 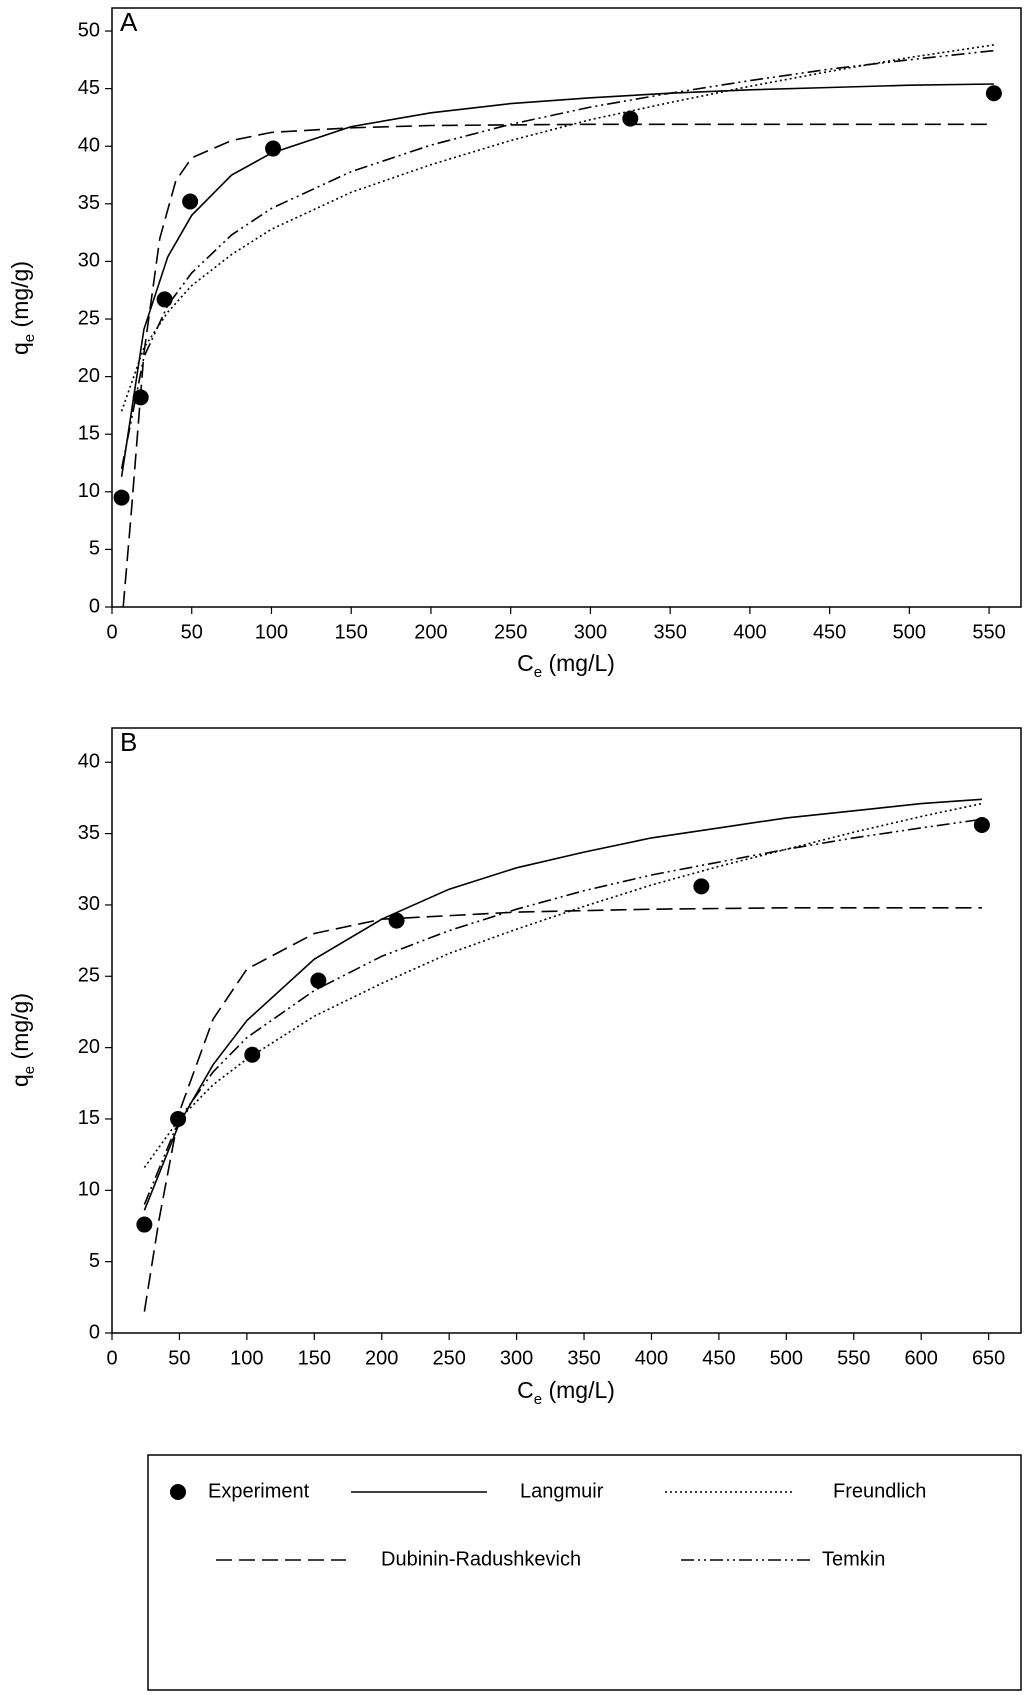 What do you see at coordinates (89, 30) in the screenshot?
I see `y-tick-label: 50` at bounding box center [89, 30].